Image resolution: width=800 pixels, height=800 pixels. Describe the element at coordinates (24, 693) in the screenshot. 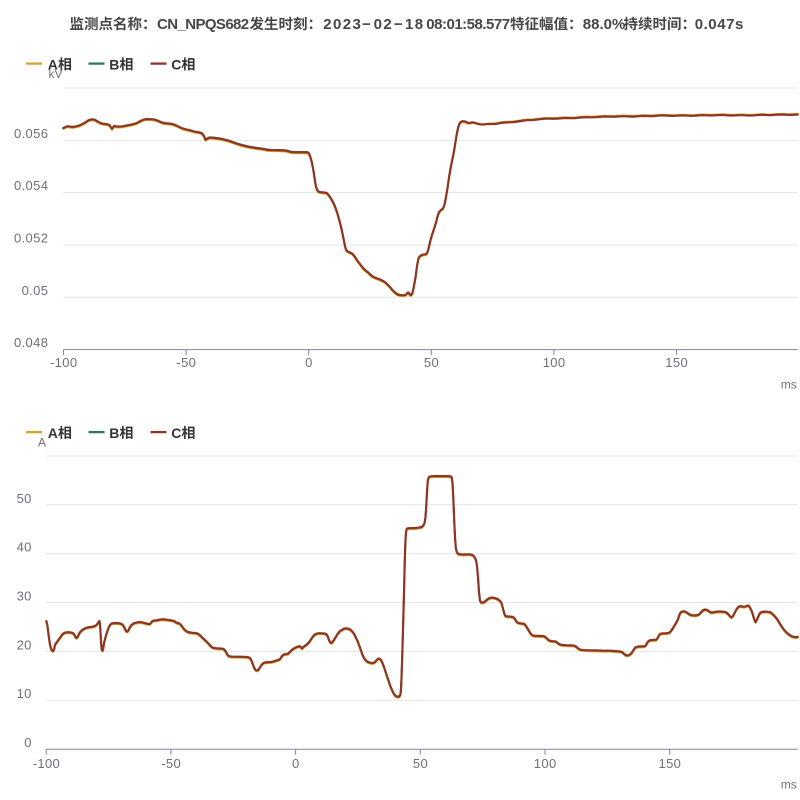

I see `svg-text: 10` at that location.